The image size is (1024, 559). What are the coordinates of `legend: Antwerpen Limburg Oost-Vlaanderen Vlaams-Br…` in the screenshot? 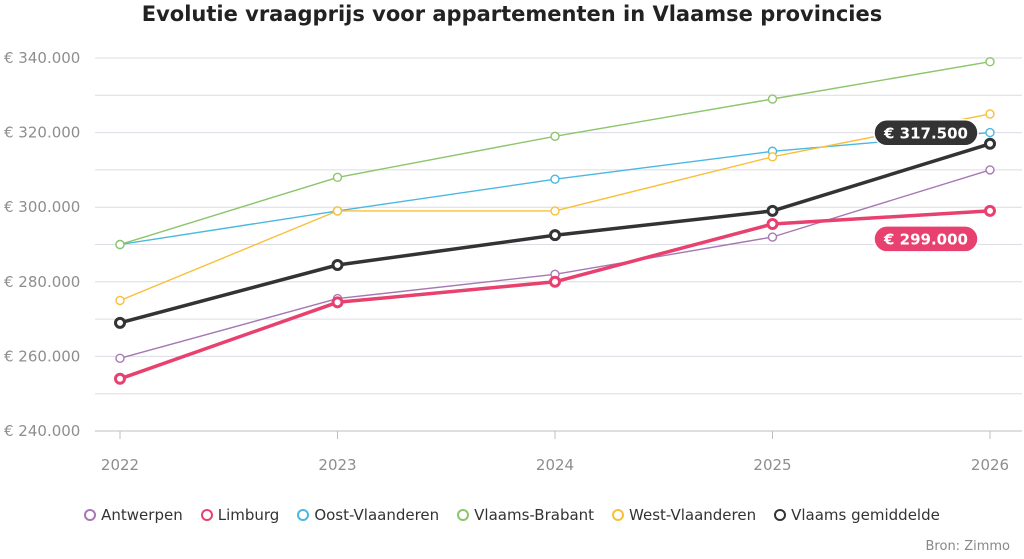 It's located at (512, 515).